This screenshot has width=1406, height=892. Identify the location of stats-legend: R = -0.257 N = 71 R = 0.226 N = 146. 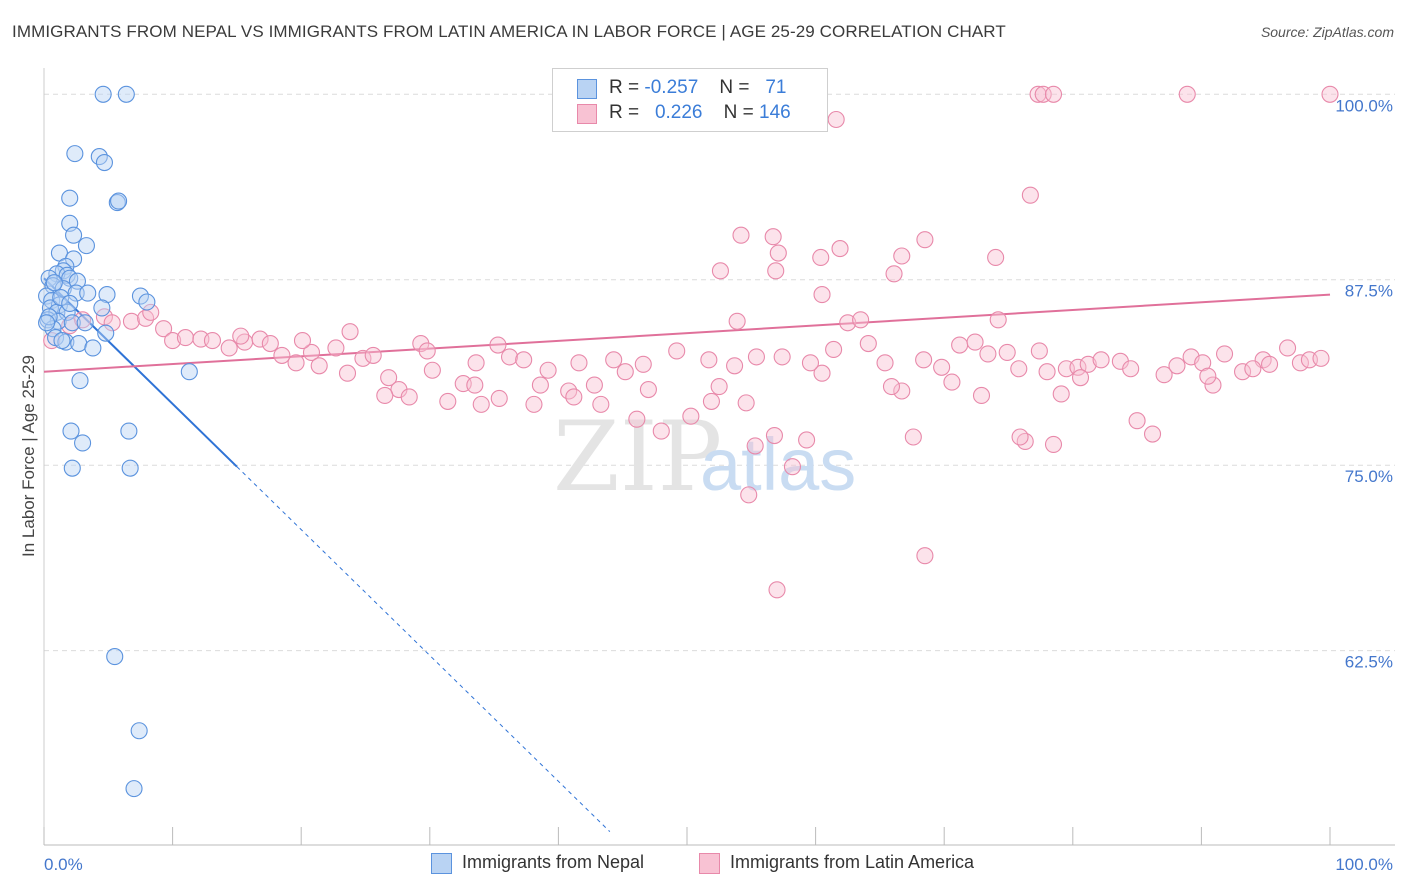
(690, 100).